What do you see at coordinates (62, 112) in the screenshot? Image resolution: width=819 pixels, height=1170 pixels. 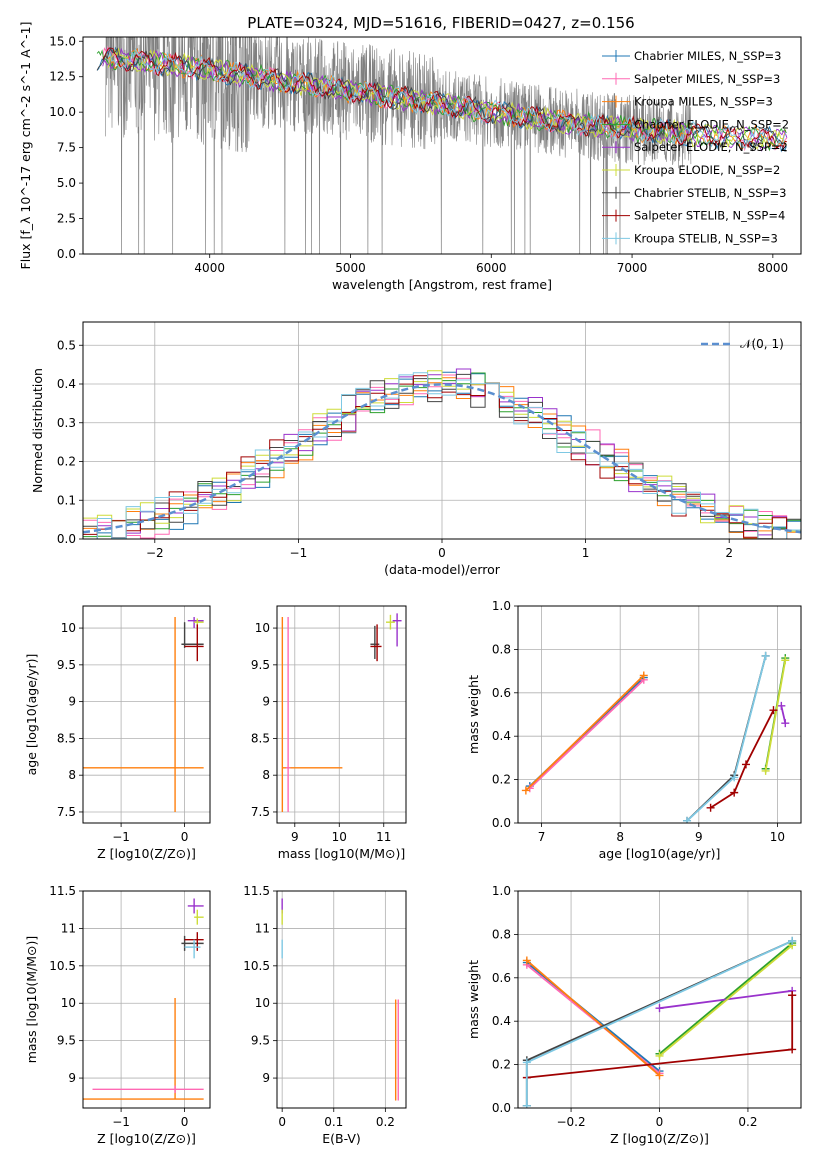 I see `y-tick-label: 10.0` at bounding box center [62, 112].